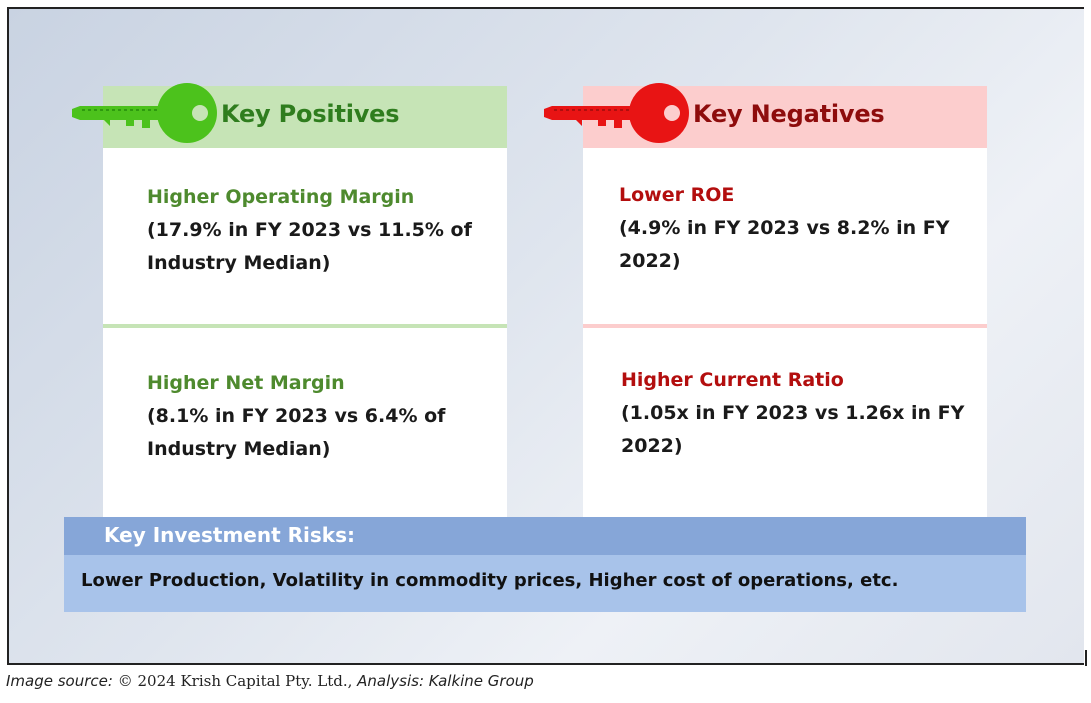 The width and height of the screenshot is (1091, 703). Describe the element at coordinates (246, 383) in the screenshot. I see `positive-2-title: Higher Net Margin` at that location.